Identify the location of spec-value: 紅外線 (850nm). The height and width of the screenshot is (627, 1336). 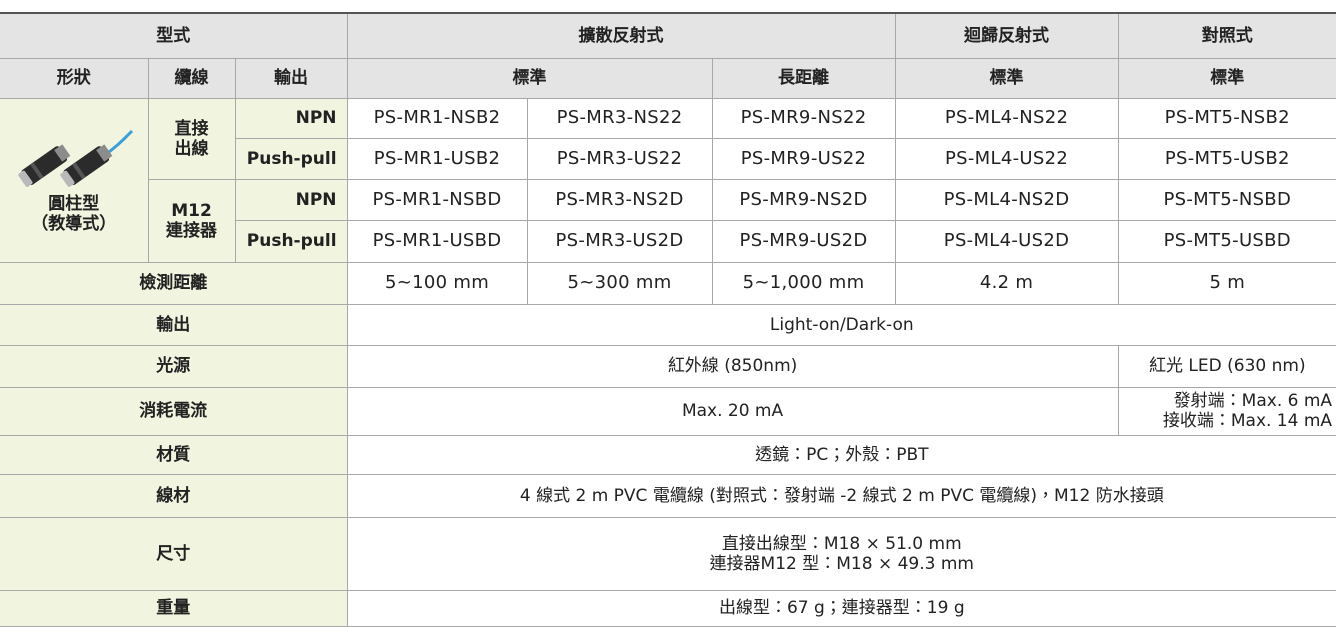
(732, 366).